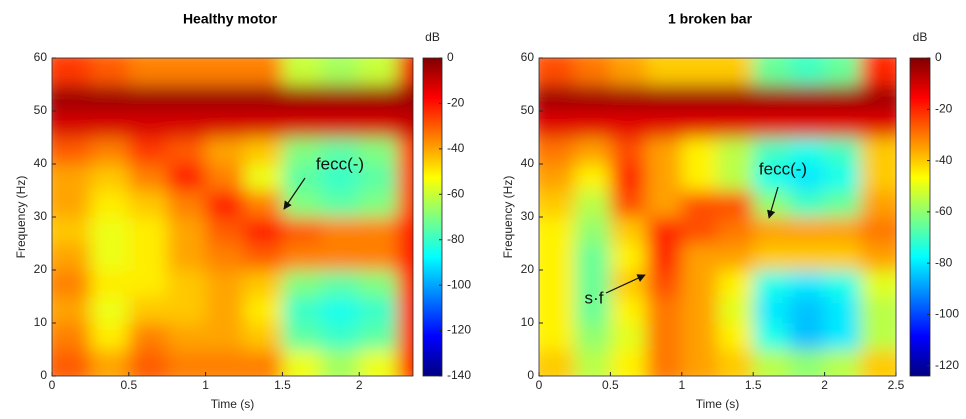 This screenshot has width=966, height=419. Describe the element at coordinates (528, 216) in the screenshot. I see `y-tick-label: 30` at that location.